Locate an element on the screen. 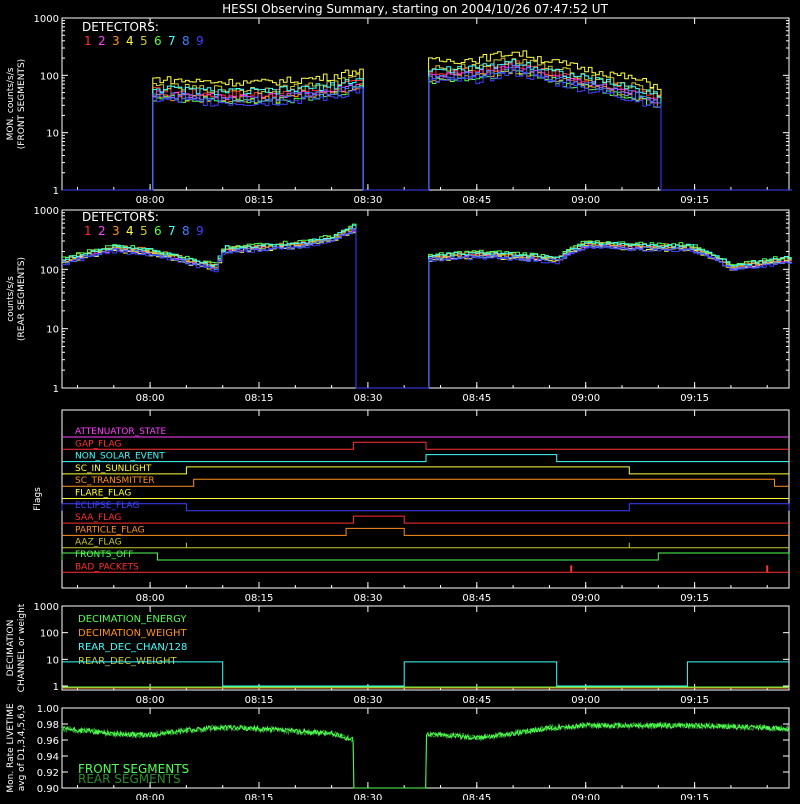 This screenshot has width=800, height=804. livetime-panel-xtick-label: 08:30 is located at coordinates (367, 796).